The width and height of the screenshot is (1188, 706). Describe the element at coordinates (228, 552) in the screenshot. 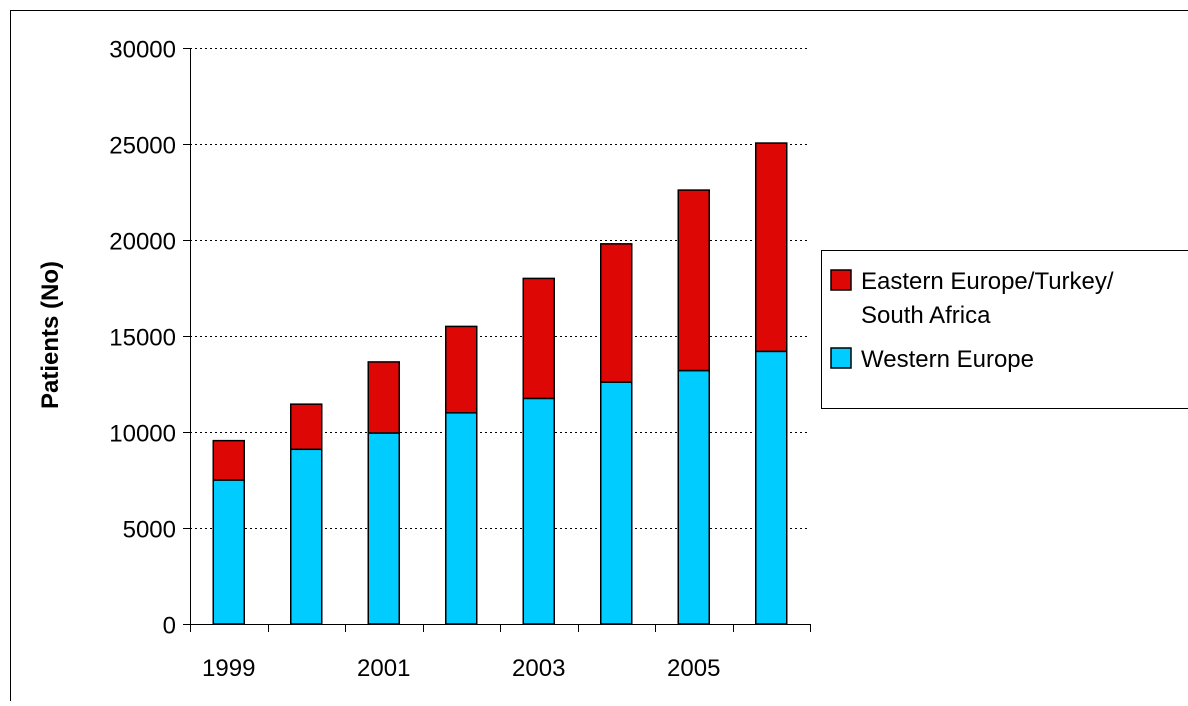

I see `bar-segment-western-europe-1999` at that location.